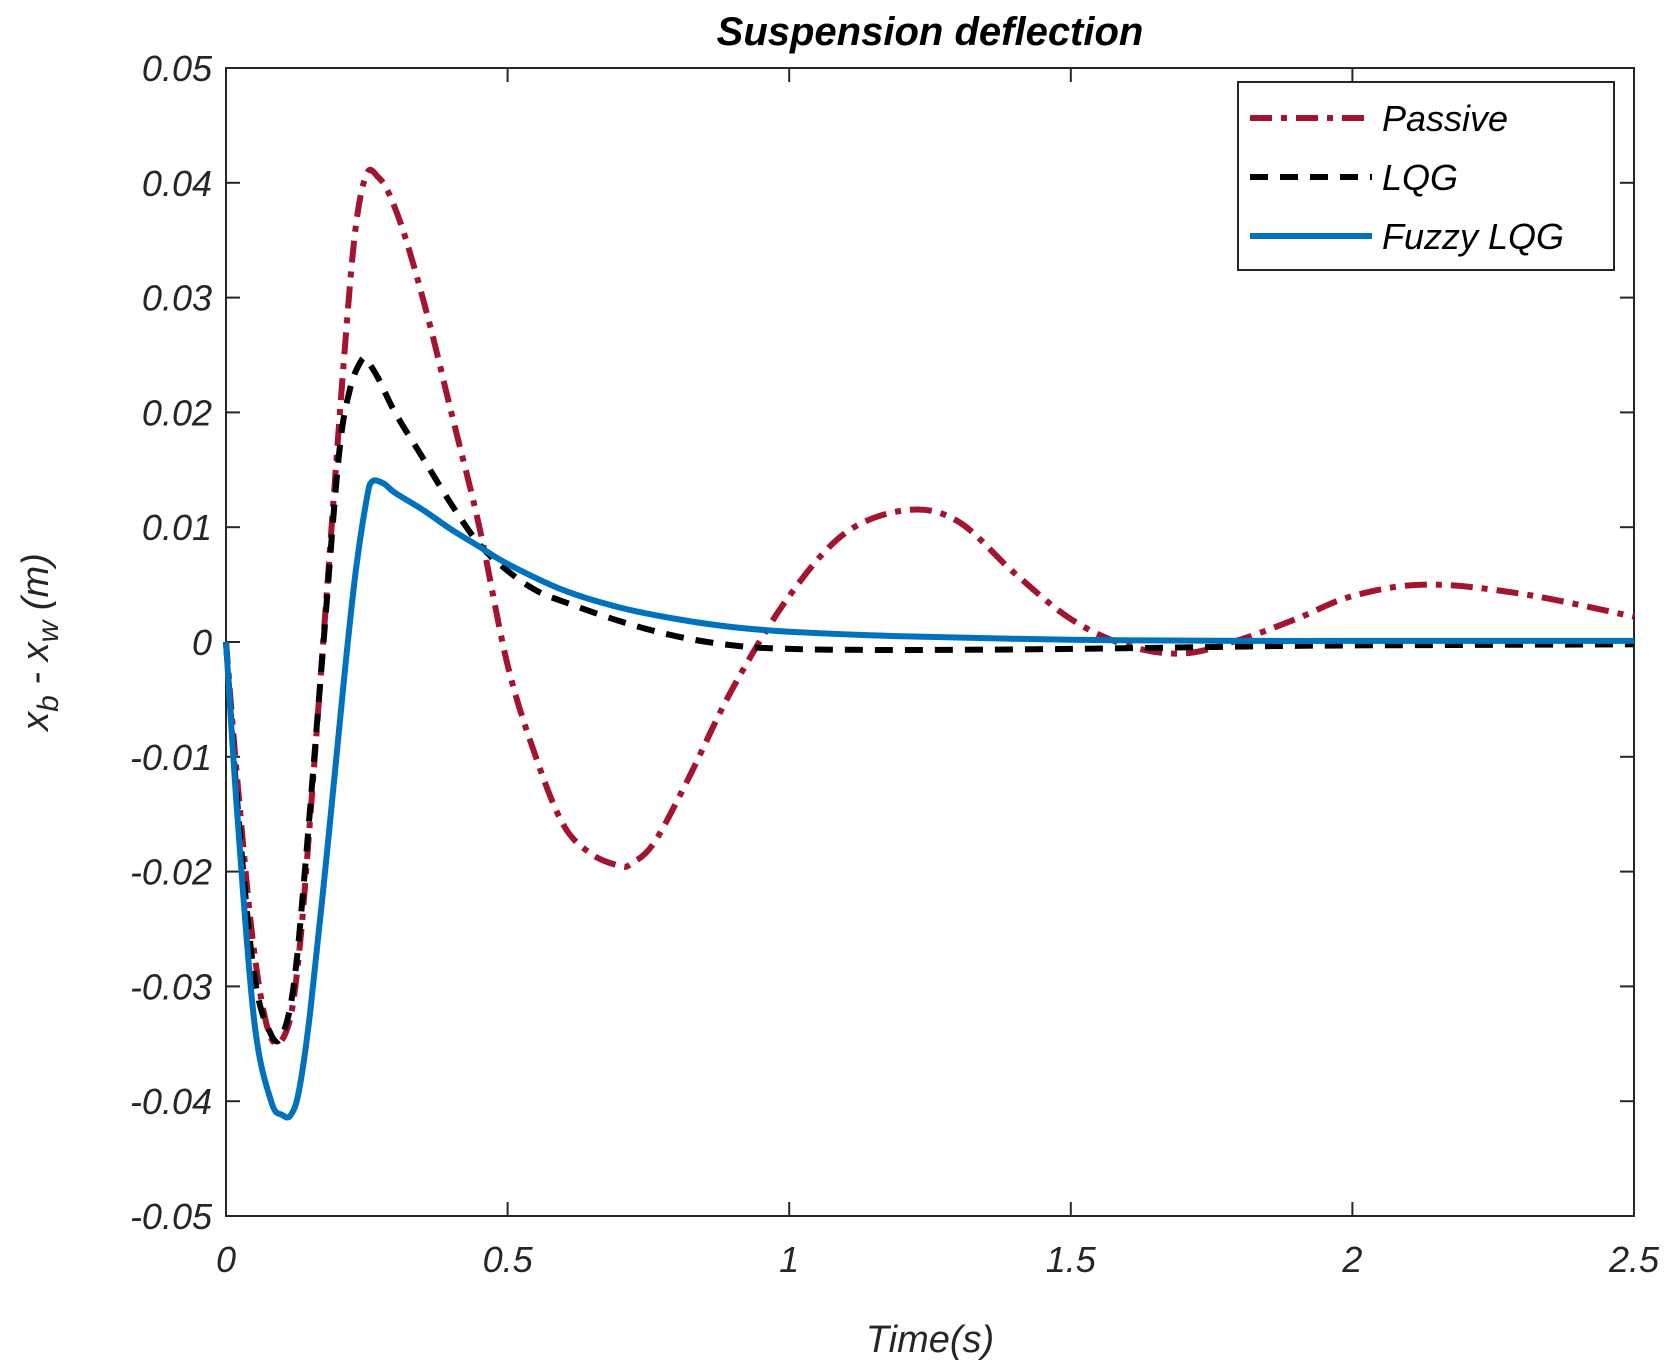  I want to click on y-label-part-unit: (m), so click(36, 587).